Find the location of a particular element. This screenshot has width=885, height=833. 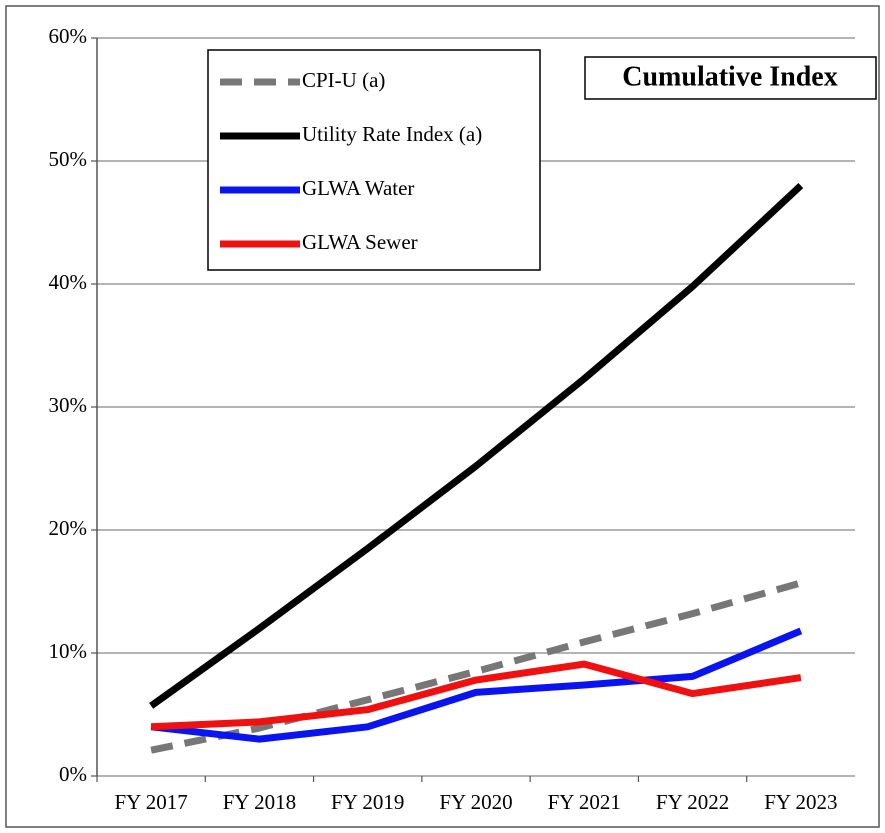

y-tick-label: 40% is located at coordinates (68, 282).